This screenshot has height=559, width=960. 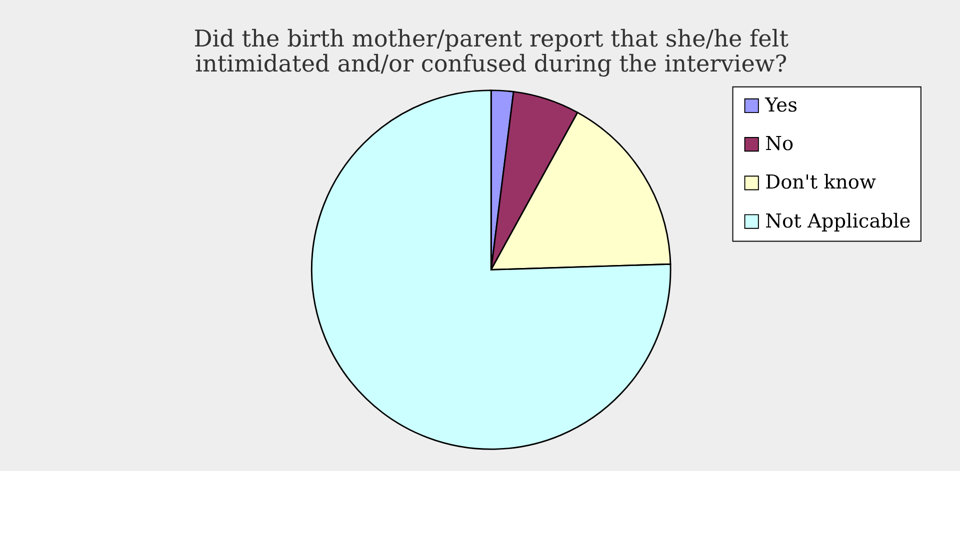 What do you see at coordinates (838, 220) in the screenshot?
I see `legend-label: Not Applicable` at bounding box center [838, 220].